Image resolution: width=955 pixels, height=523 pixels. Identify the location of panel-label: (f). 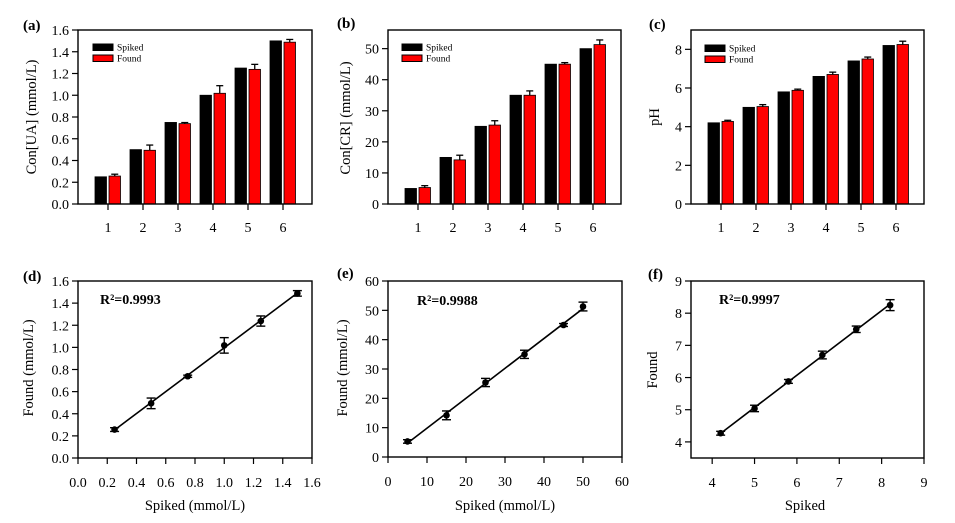
(655, 275).